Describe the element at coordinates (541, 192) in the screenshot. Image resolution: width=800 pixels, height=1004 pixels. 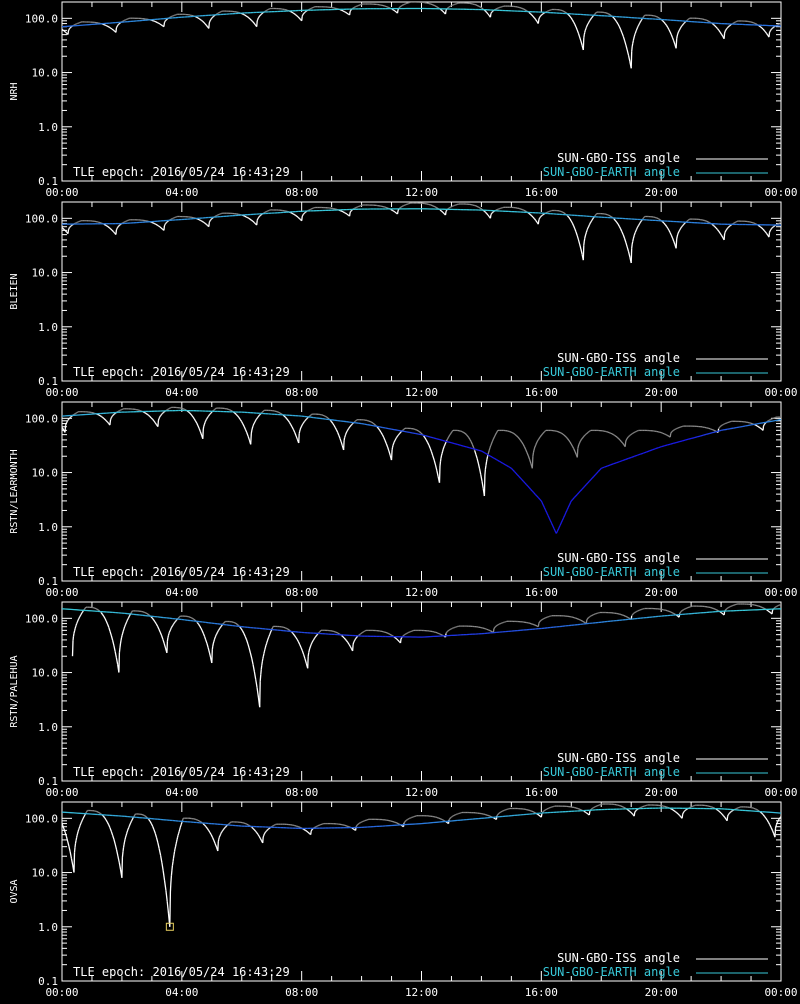
I see `x-tick-label: 16:00` at that location.